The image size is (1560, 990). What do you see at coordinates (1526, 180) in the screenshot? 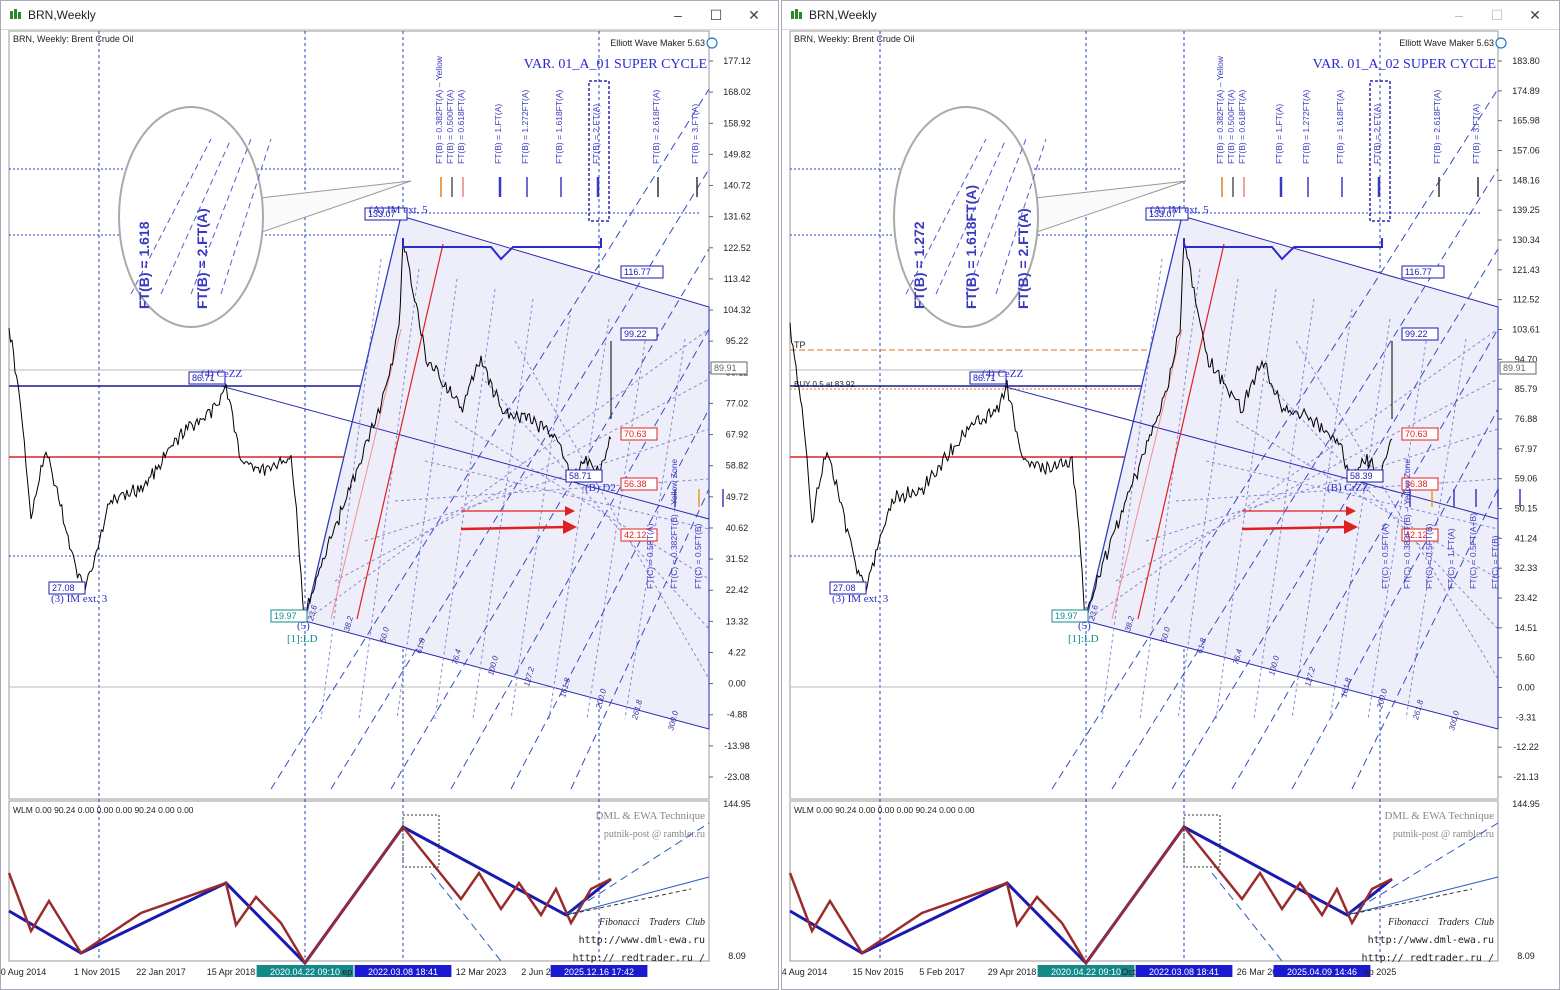
I see `price-axis-label: 148.16` at bounding box center [1526, 180].